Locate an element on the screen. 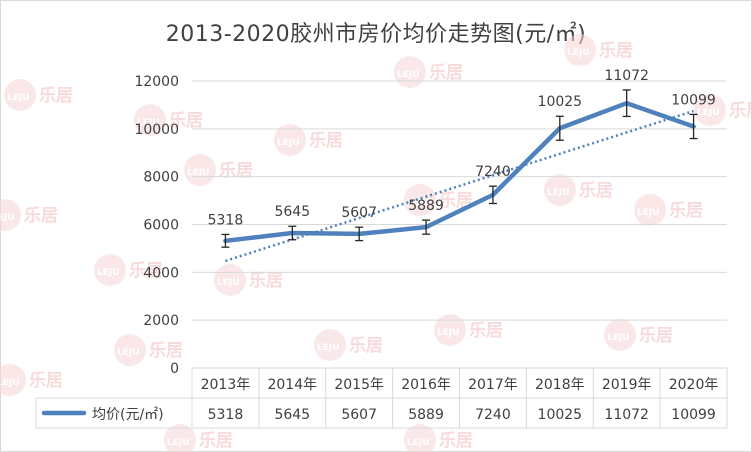 Image resolution: width=752 pixels, height=452 pixels. table-cell-value: 5607 is located at coordinates (359, 415).